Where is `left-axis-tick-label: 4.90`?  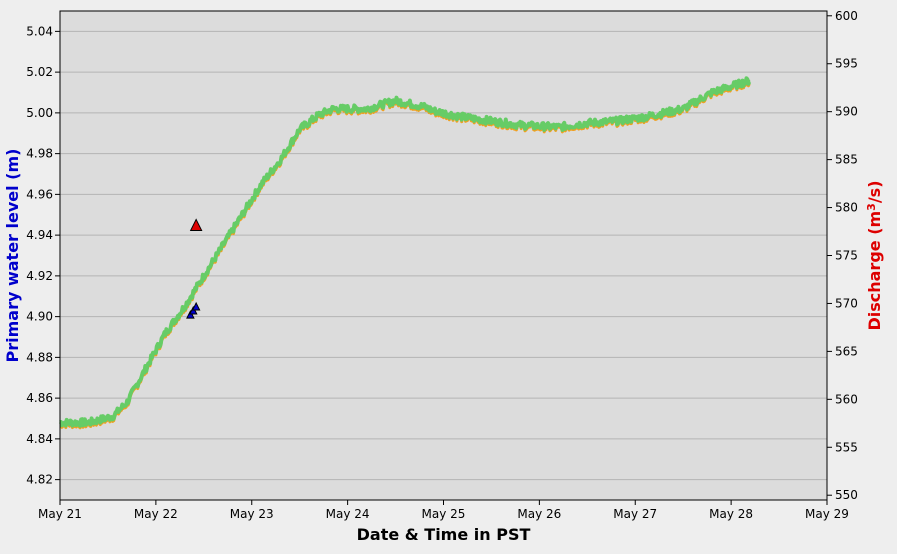 left-axis-tick-label: 4.90 is located at coordinates (39, 317).